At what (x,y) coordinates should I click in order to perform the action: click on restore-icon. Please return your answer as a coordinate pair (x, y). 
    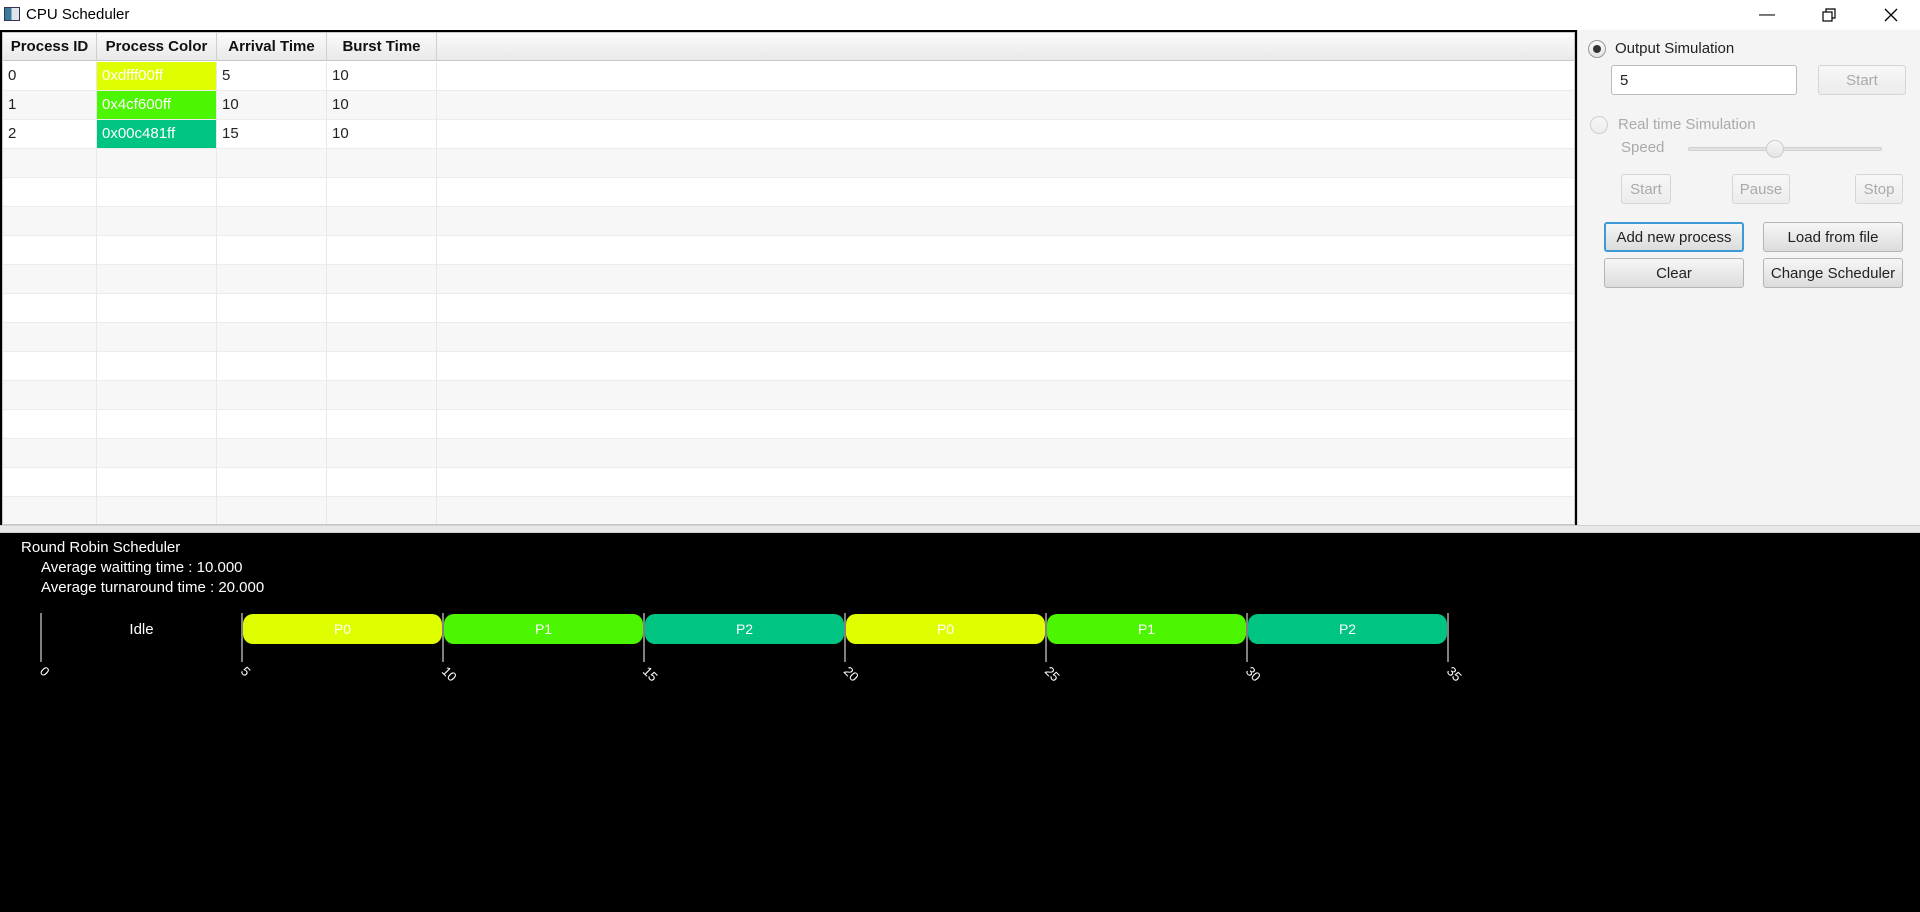
    Looking at the image, I should click on (1829, 15).